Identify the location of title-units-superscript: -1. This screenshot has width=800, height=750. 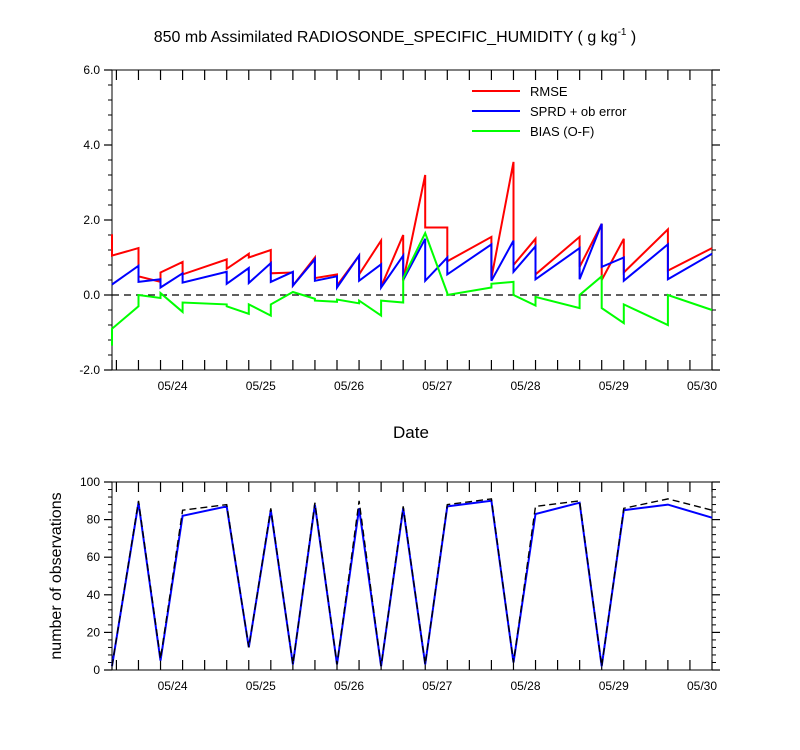
(622, 32).